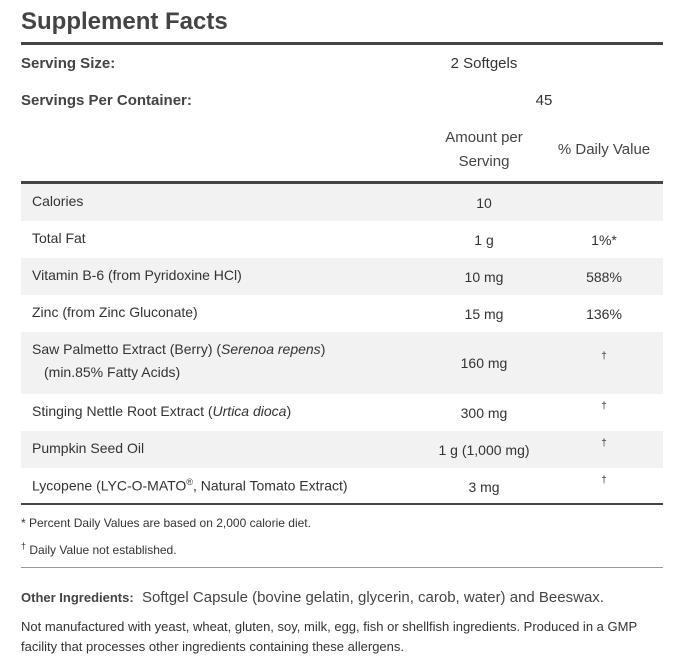  What do you see at coordinates (484, 313) in the screenshot?
I see `amount: 15 mg` at bounding box center [484, 313].